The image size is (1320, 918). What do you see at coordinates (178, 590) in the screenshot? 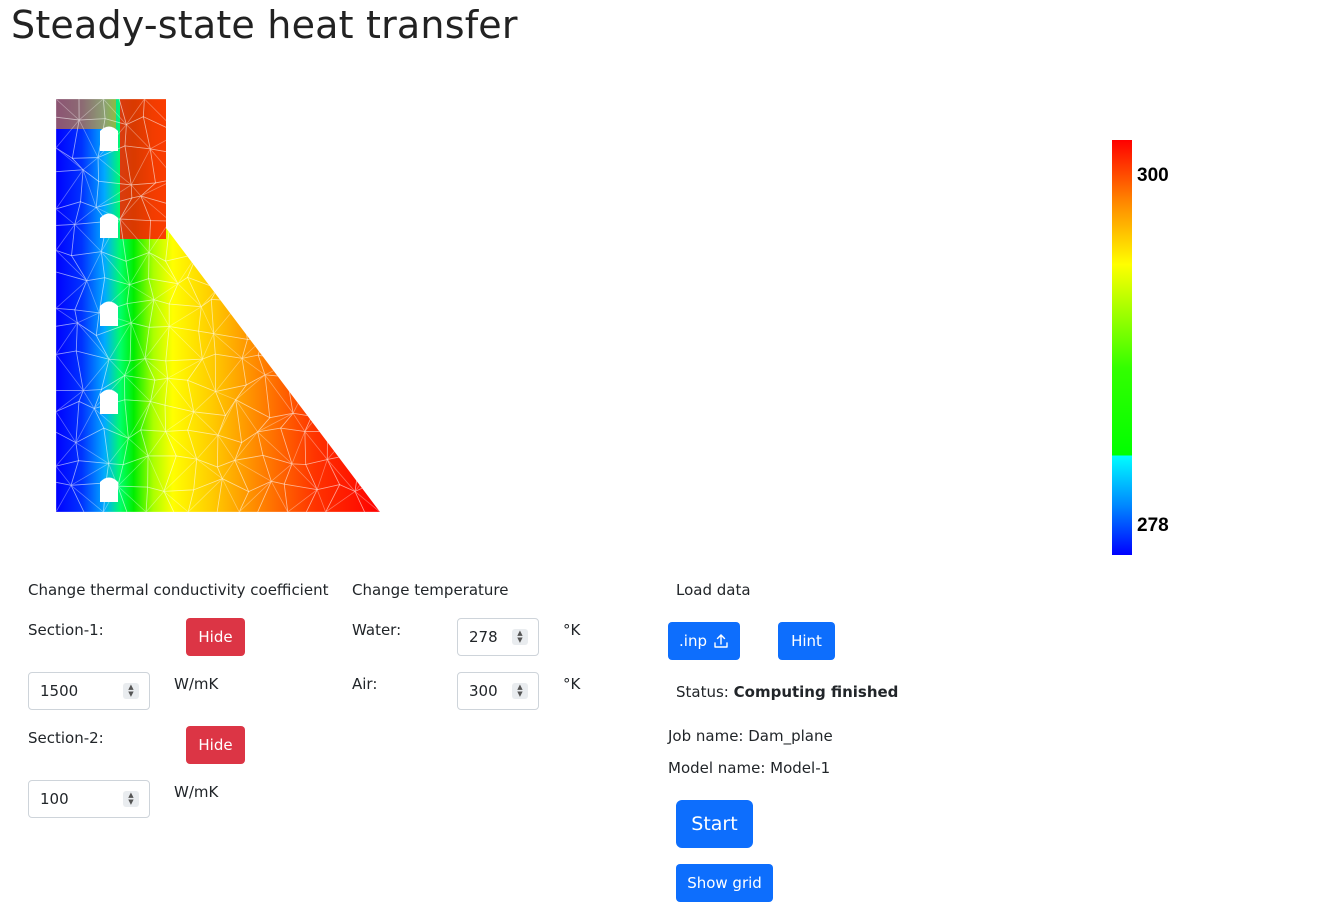
I see `conductivity-heading: Change thermal conductivity coefficient` at bounding box center [178, 590].